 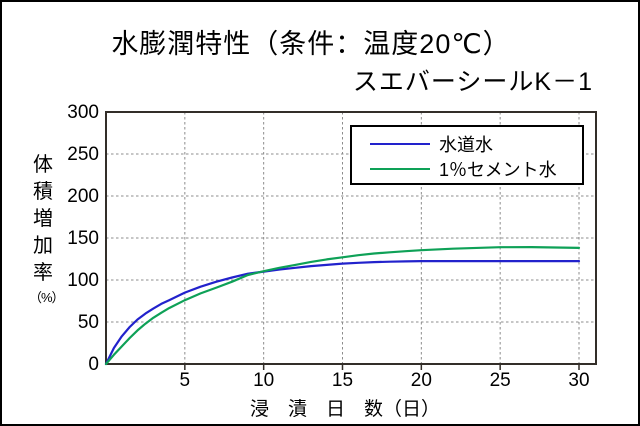 What do you see at coordinates (43, 246) in the screenshot?
I see `y-axis-title-char: 加` at bounding box center [43, 246].